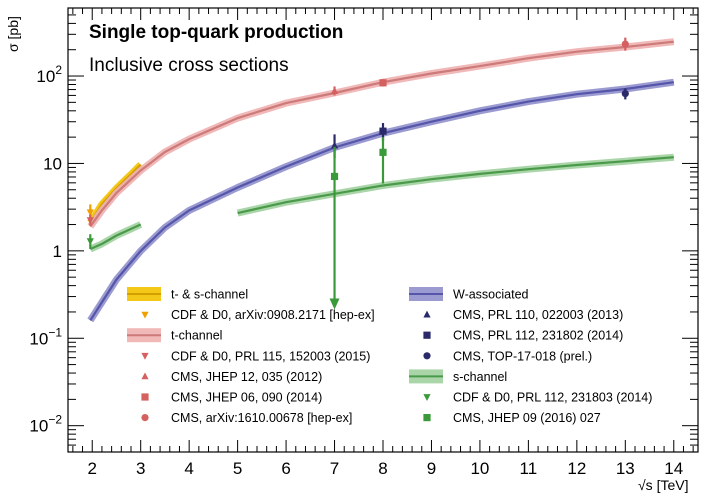 The width and height of the screenshot is (705, 496). What do you see at coordinates (455, 185) in the screenshot?
I see `theory-s-channel-seg1-line` at bounding box center [455, 185].